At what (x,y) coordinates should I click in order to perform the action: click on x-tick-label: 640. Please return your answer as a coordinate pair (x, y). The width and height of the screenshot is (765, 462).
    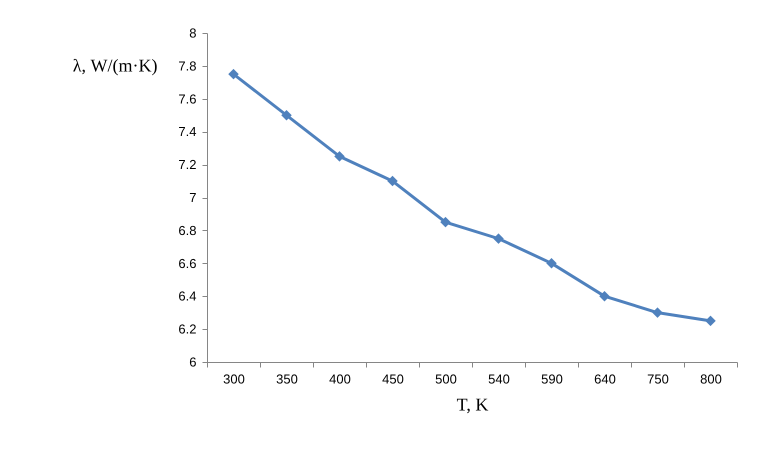
    Looking at the image, I should click on (605, 379).